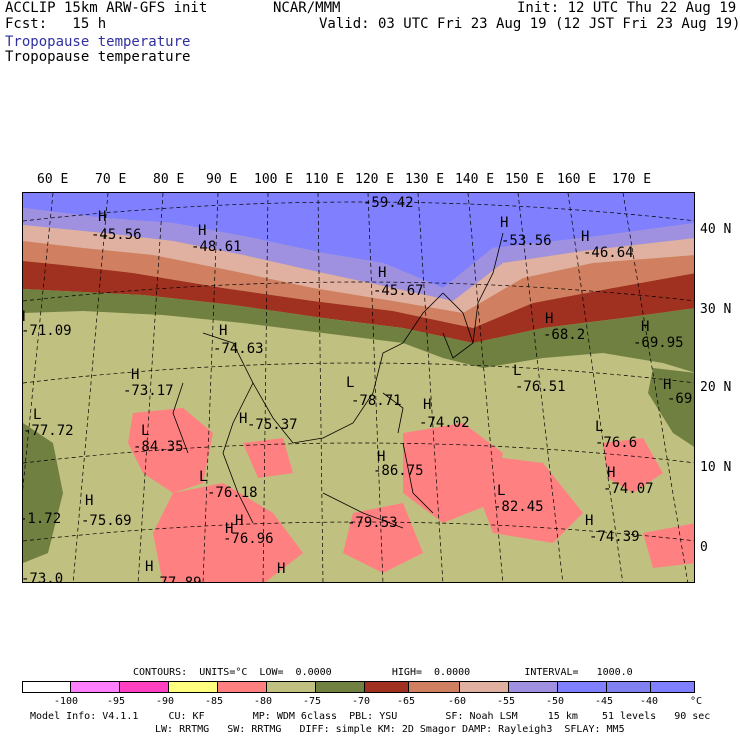 The image size is (740, 740). I want to click on hl-value: -75.69, so click(106, 521).